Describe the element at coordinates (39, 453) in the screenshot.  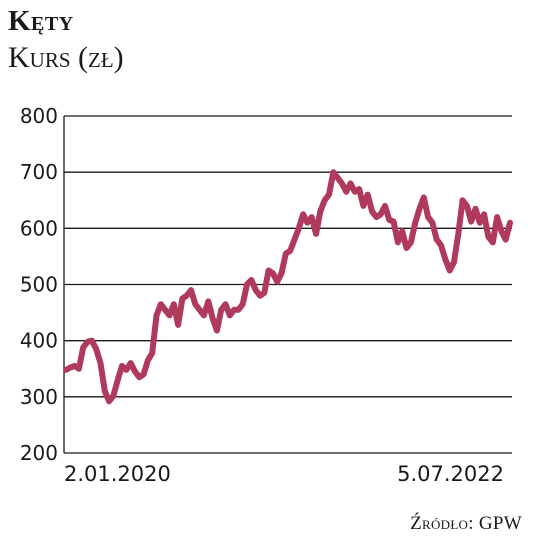
I see `y-tick-label-200: 200` at that location.